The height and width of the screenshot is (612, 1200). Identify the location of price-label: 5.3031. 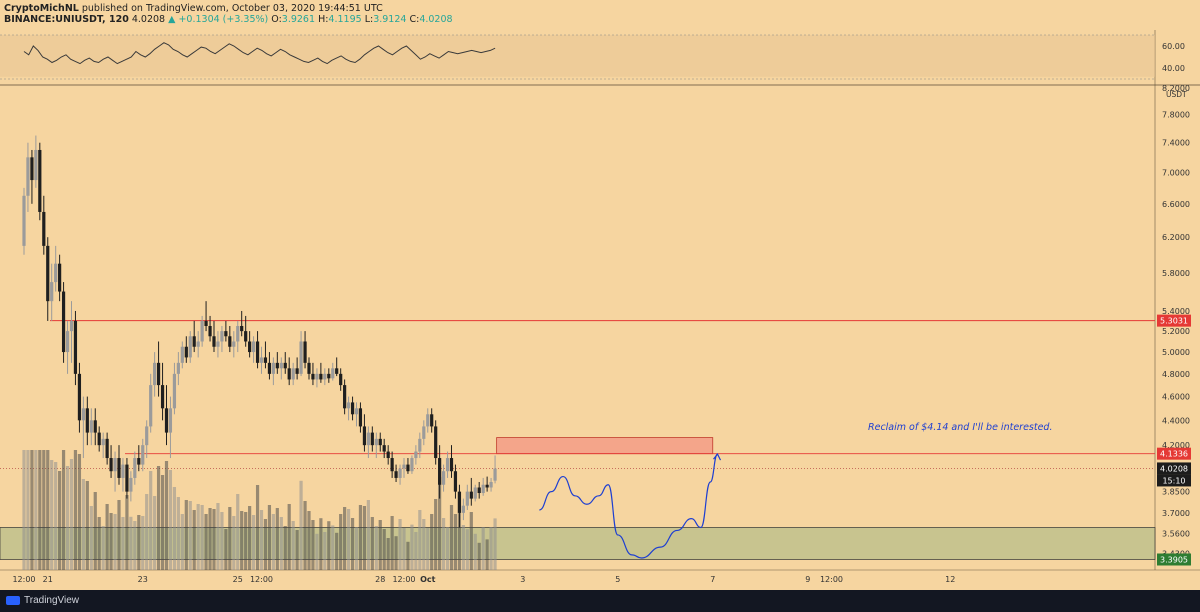
(1174, 320).